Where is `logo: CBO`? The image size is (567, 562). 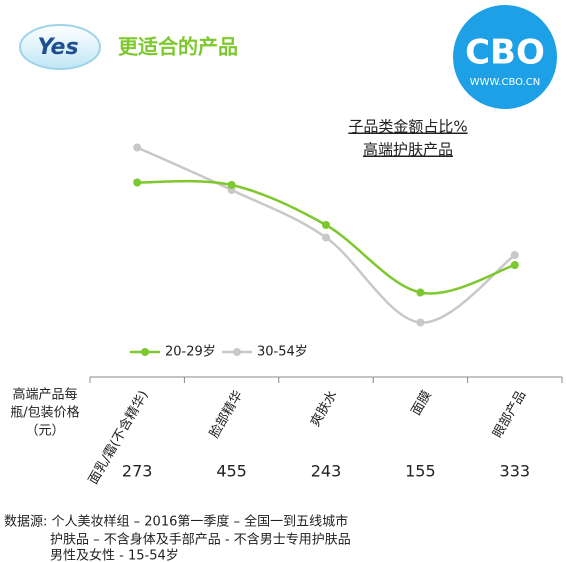
logo: CBO is located at coordinates (505, 53).